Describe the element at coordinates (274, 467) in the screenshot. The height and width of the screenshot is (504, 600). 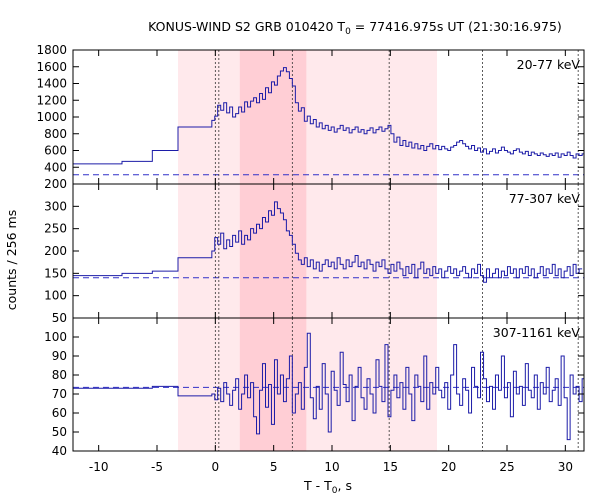
I see `x-tick-label: 5` at that location.